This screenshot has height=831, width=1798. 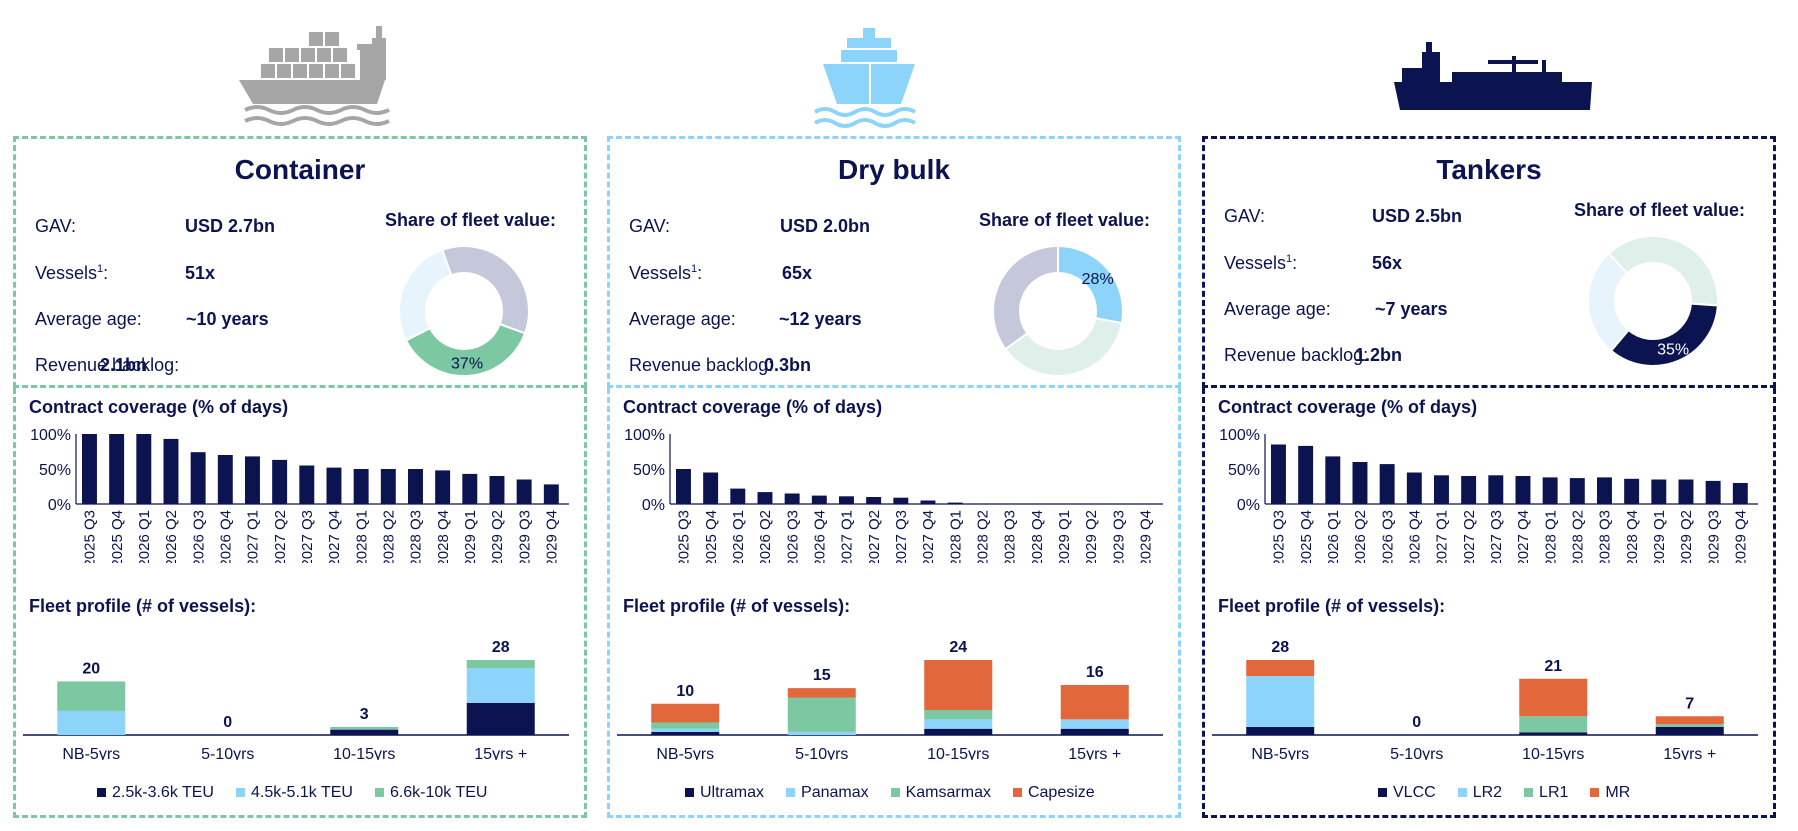 What do you see at coordinates (653, 505) in the screenshot?
I see `y-tick-label: 0%` at bounding box center [653, 505].